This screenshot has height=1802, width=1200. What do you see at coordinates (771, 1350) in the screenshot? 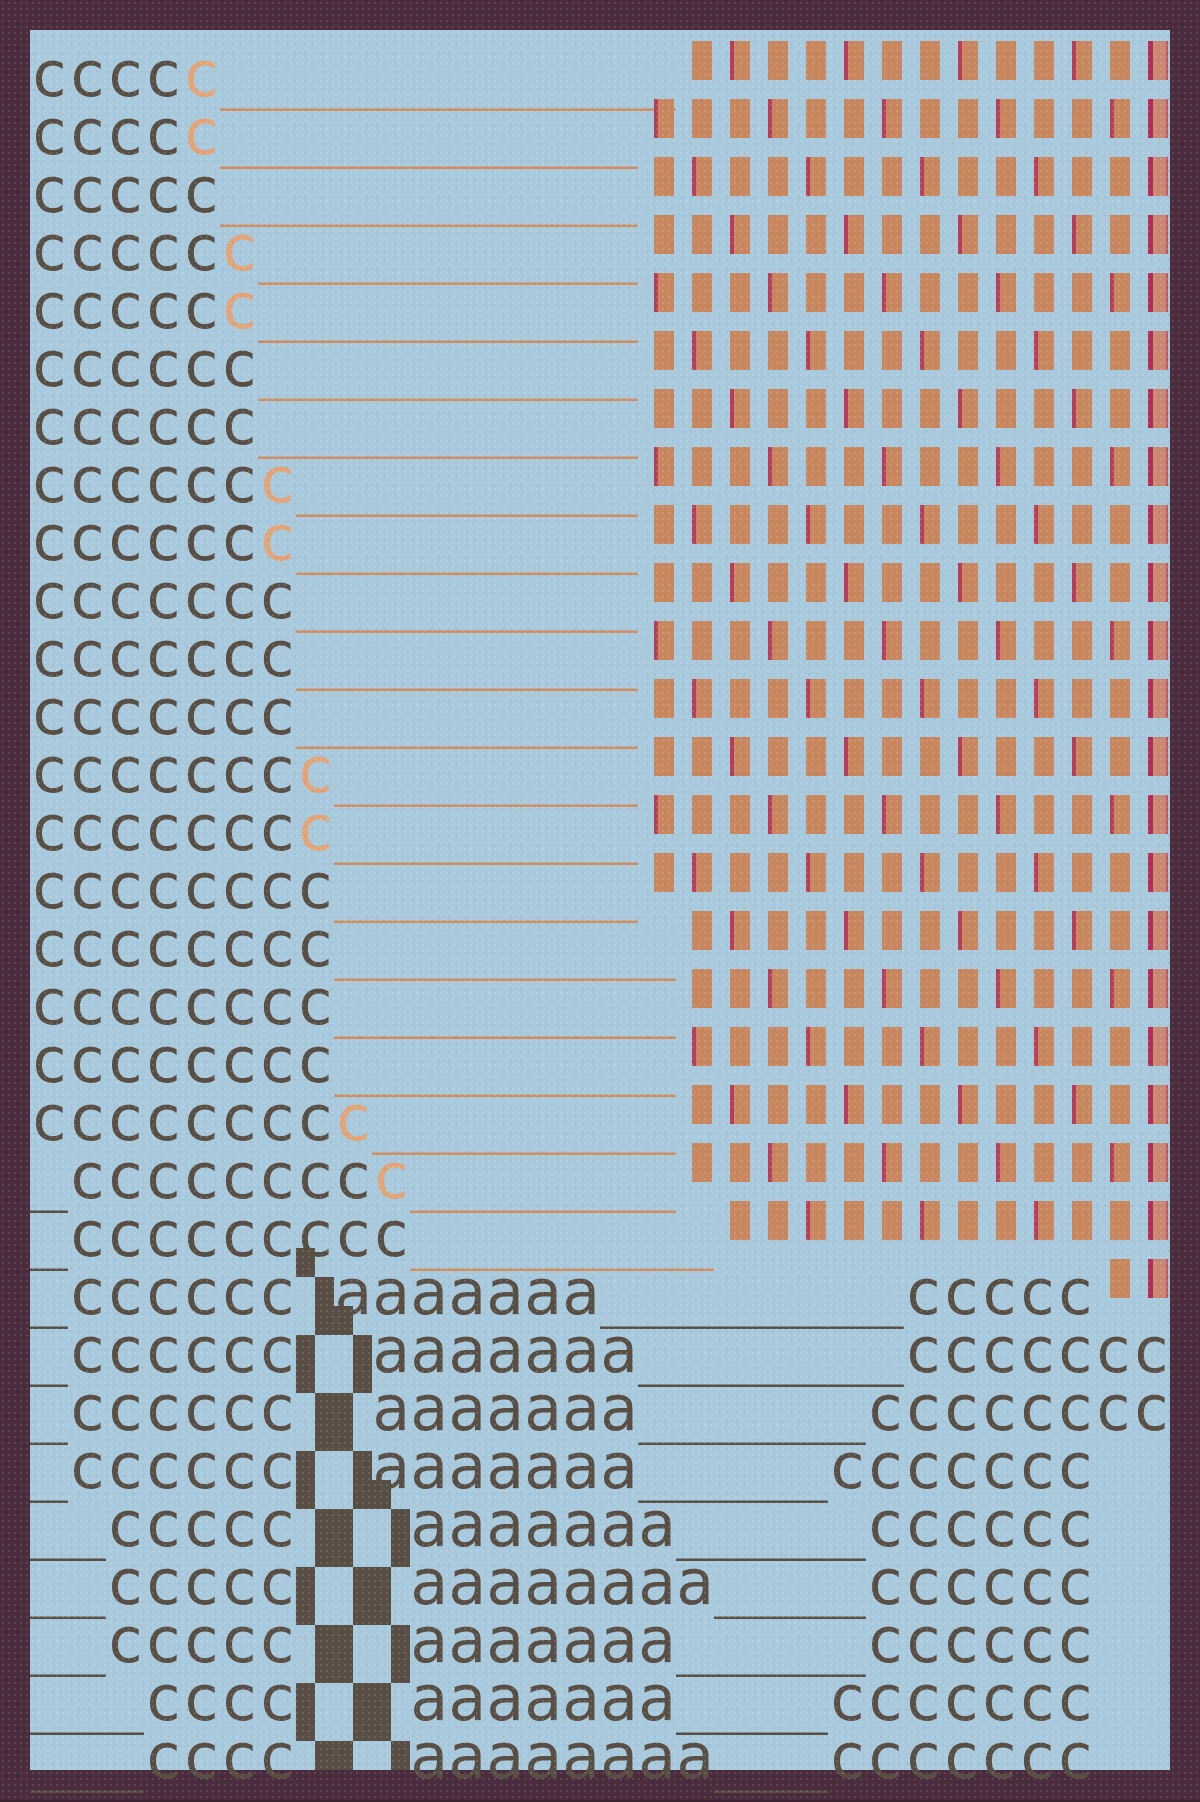
I see `underscore-run: _______` at bounding box center [771, 1350].